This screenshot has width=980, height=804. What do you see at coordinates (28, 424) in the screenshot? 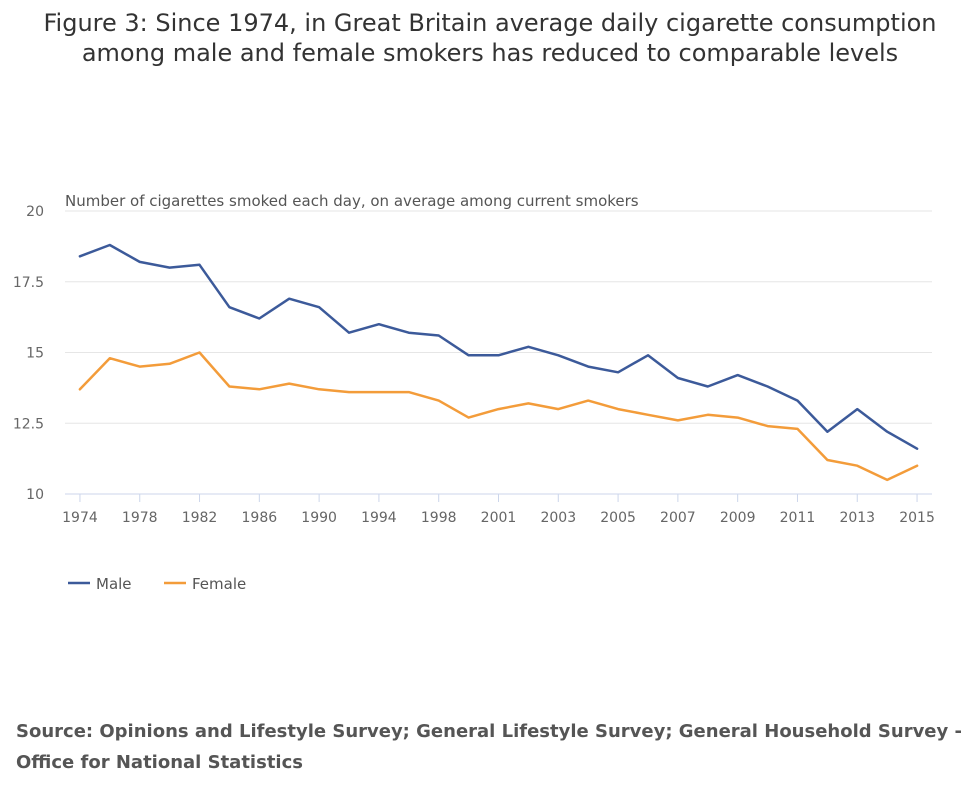
I see `y-tick-label: 12.5` at bounding box center [28, 424].